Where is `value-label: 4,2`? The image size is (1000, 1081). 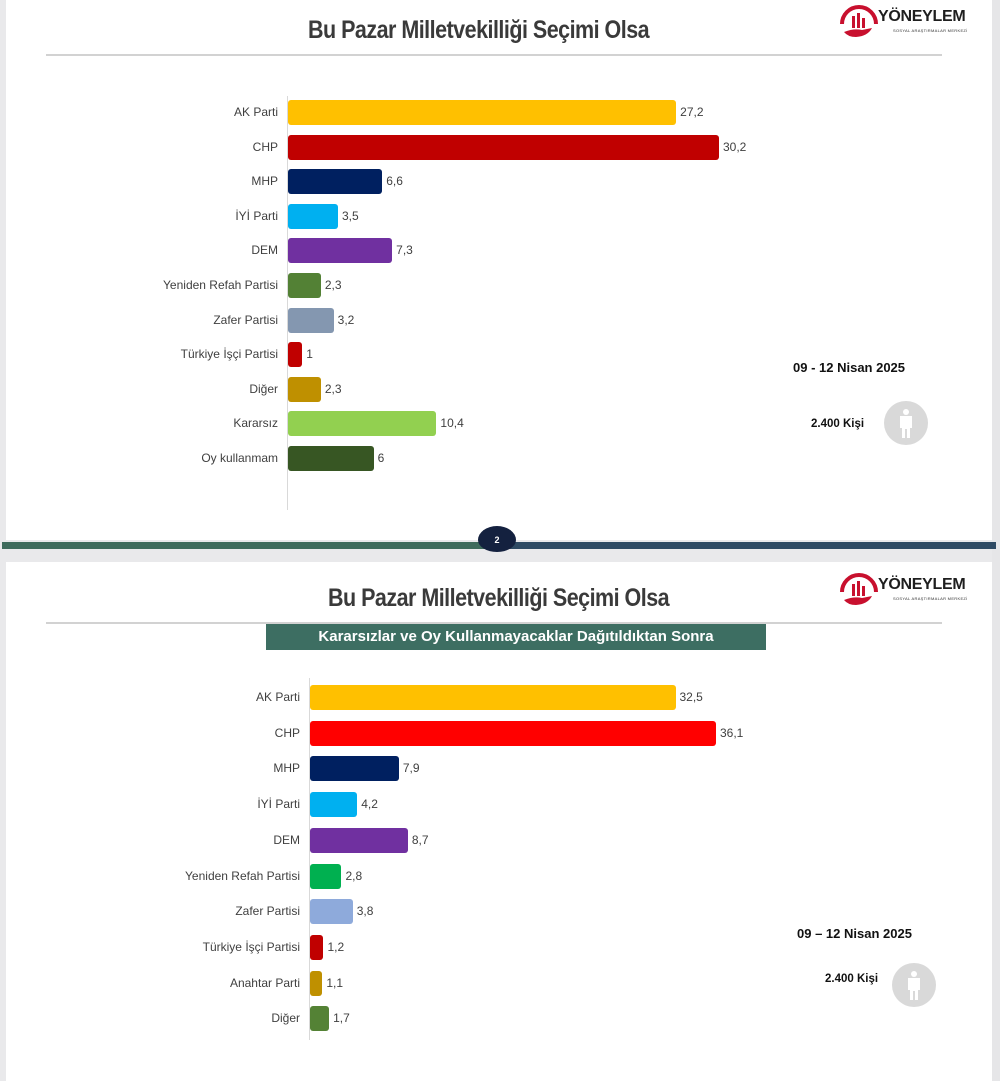
value-label: 4,2 is located at coordinates (369, 804).